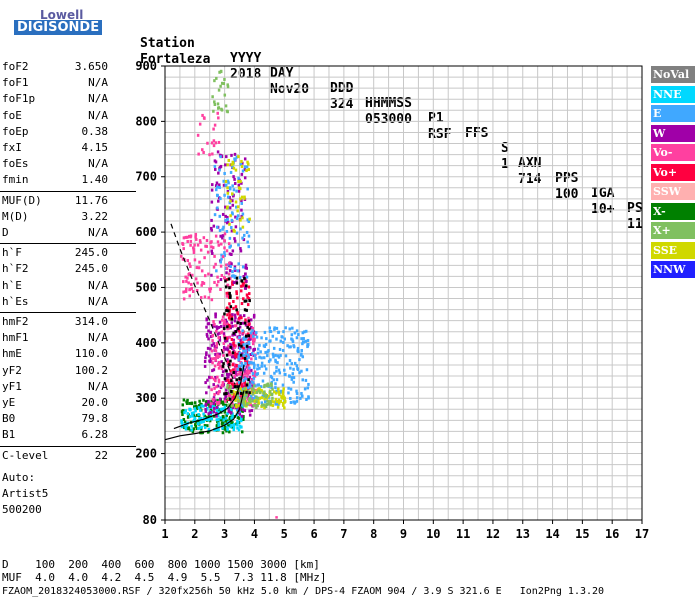 This screenshot has width=700, height=600. I want to click on header-value: Fortaleza, so click(175, 59).